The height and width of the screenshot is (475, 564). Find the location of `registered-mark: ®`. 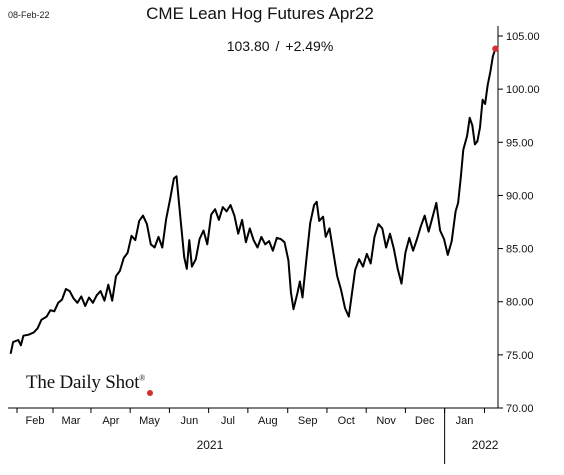

registered-mark: ® is located at coordinates (142, 378).